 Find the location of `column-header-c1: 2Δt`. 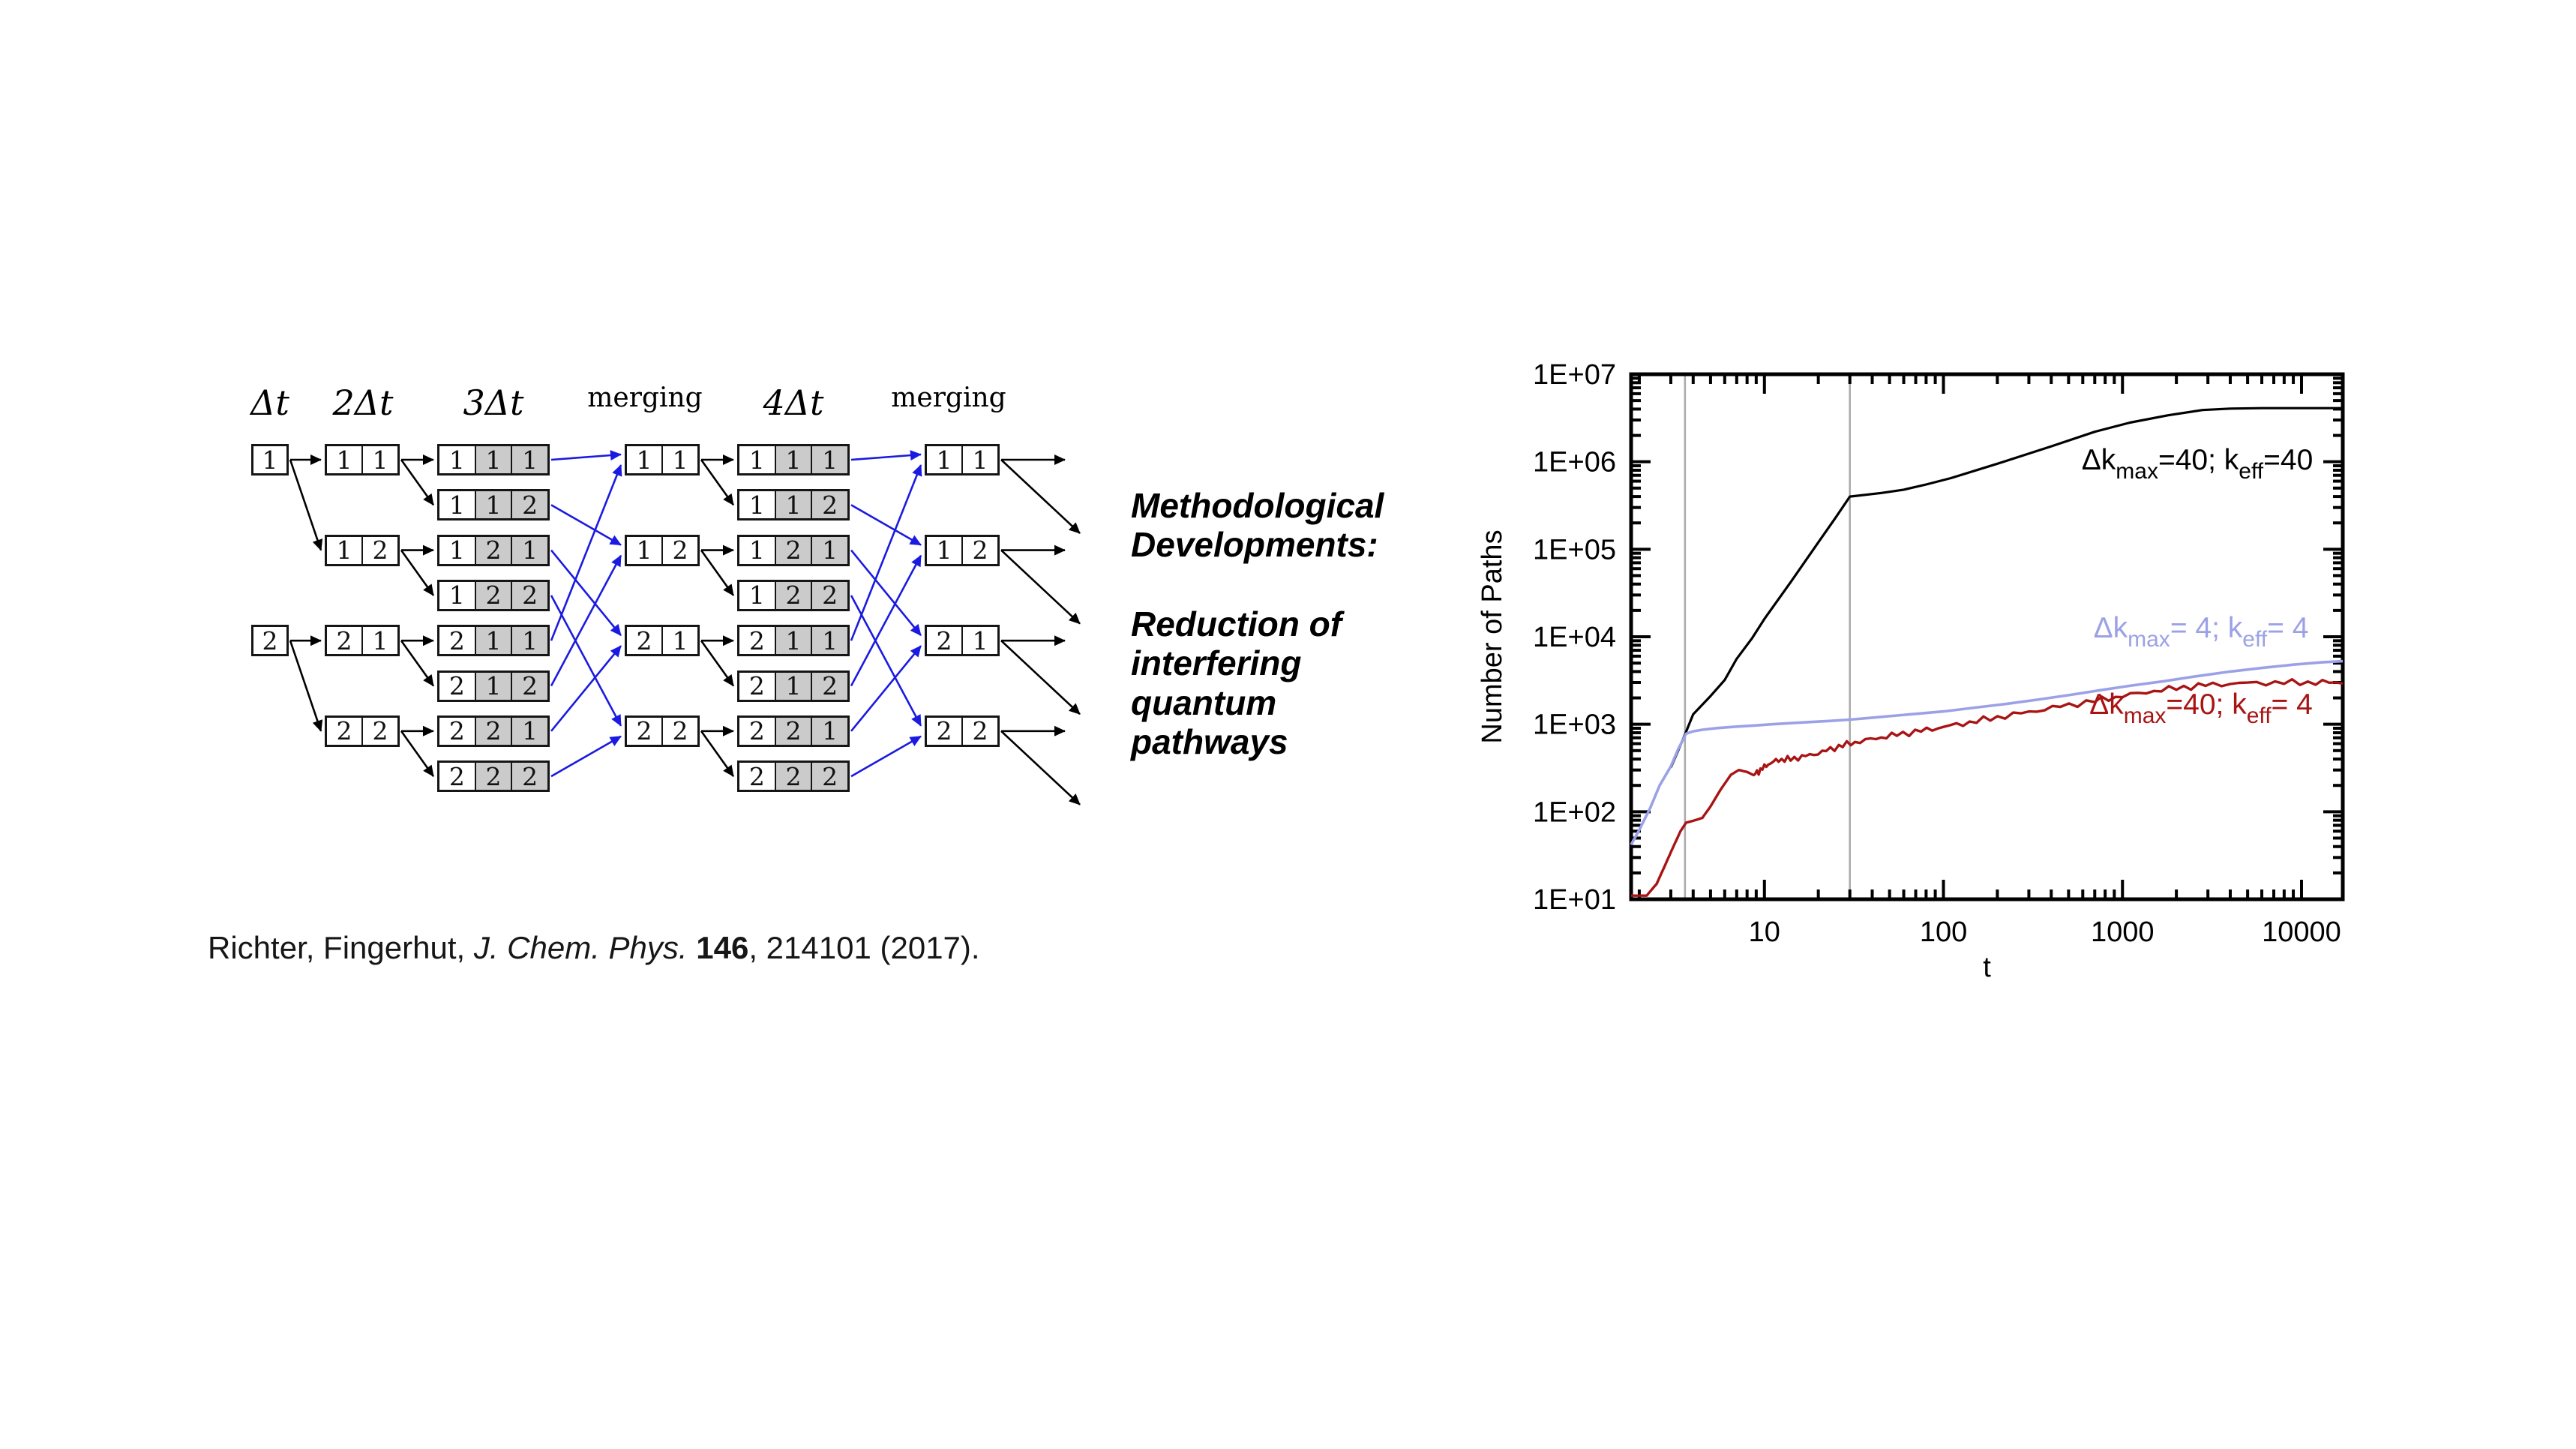

column-header-c1: 2Δt is located at coordinates (363, 402).